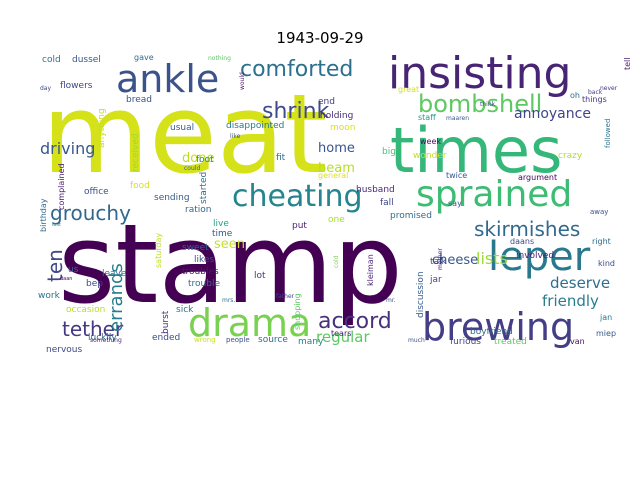  I want to click on cloud-word: say, so click(455, 203).